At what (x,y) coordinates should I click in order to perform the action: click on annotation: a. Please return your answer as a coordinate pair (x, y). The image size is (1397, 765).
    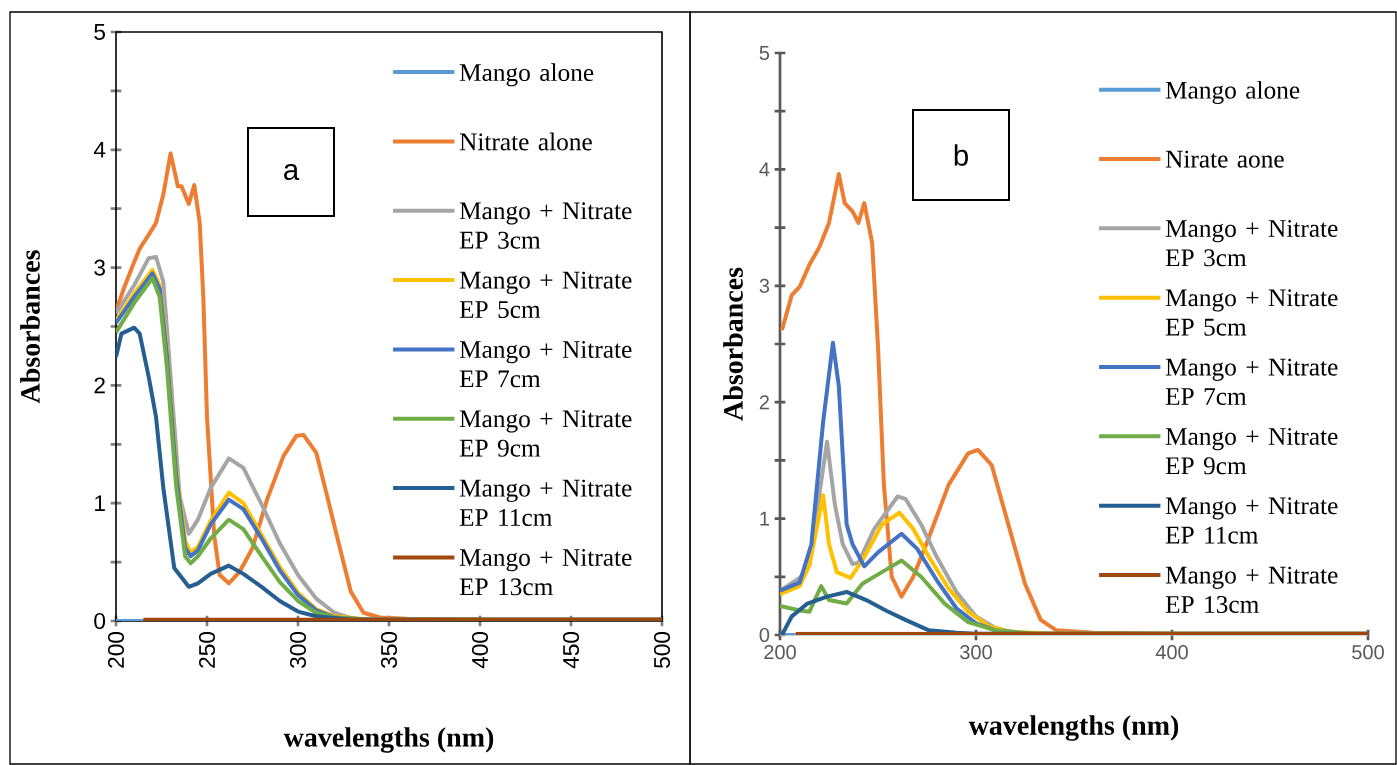
    Looking at the image, I should click on (292, 172).